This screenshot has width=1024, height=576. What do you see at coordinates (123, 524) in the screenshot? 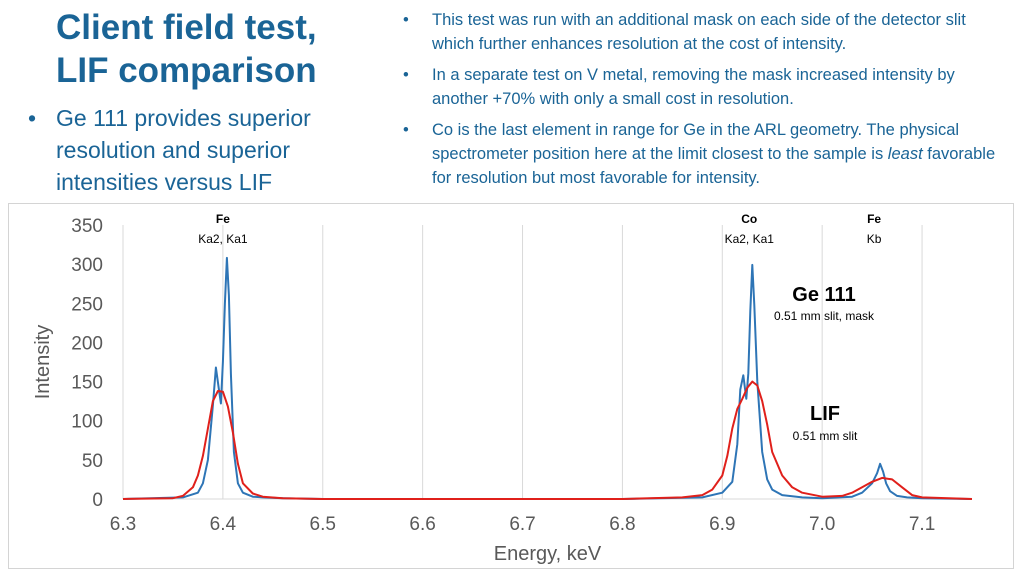
I see `x-tick-label: 6.3` at bounding box center [123, 524].